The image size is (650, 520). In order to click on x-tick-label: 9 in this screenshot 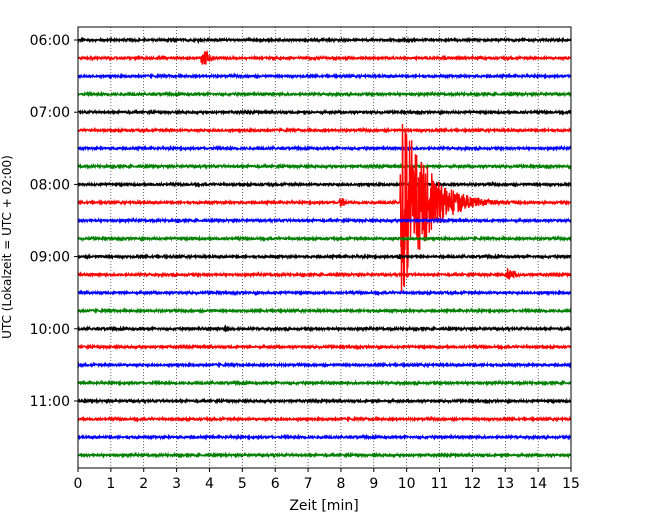, I will do `click(373, 484)`.